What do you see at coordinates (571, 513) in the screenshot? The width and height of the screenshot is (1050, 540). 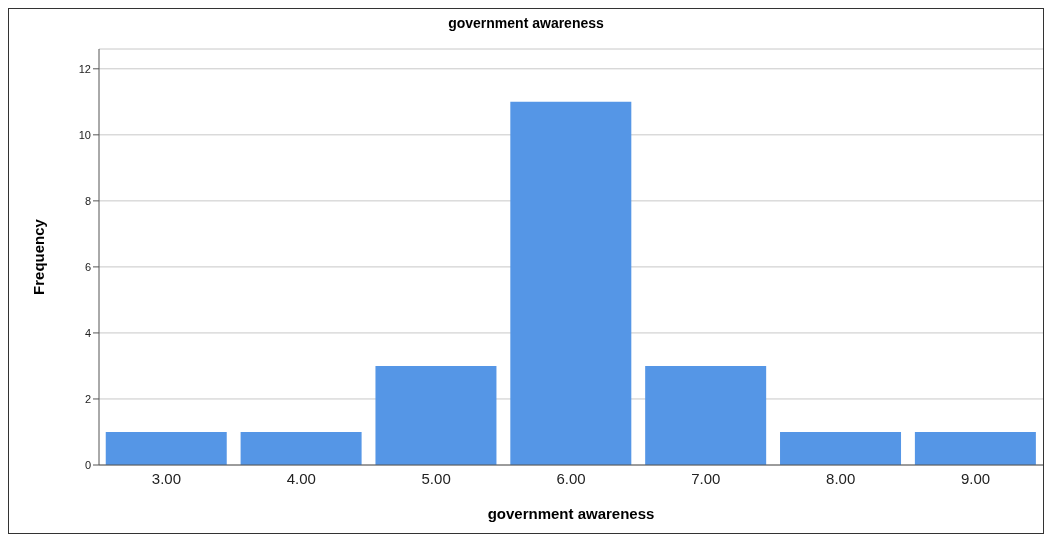 I see `x-axis-title: government awareness` at bounding box center [571, 513].